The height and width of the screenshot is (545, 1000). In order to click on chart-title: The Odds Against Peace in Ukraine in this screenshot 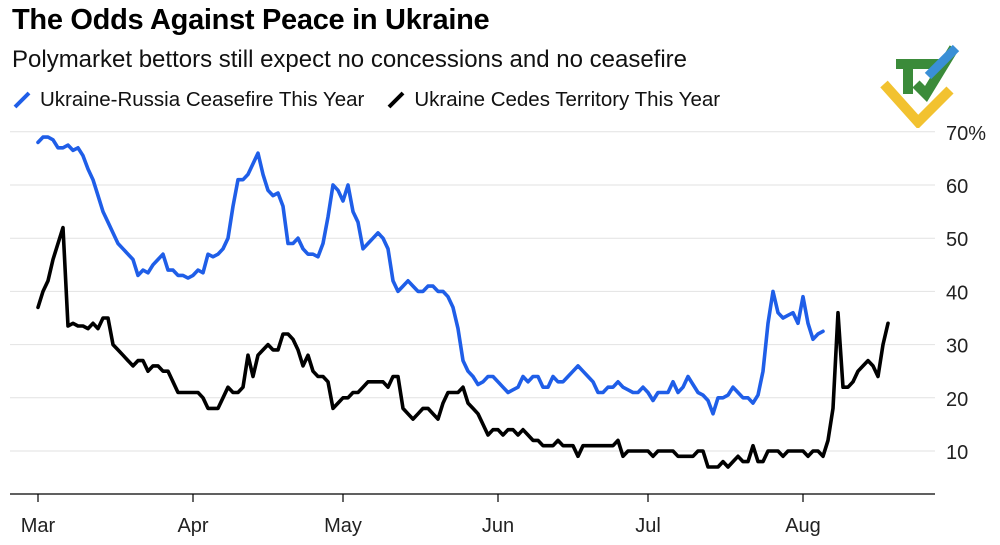, I will do `click(251, 20)`.